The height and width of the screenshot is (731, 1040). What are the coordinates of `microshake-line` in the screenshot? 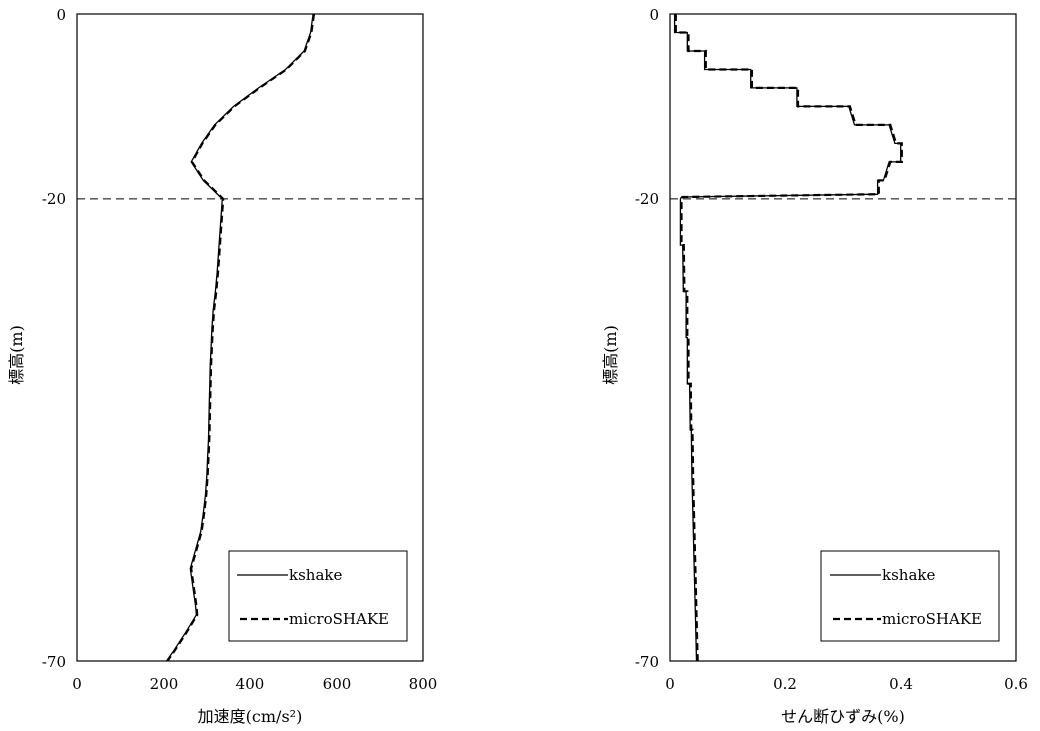 It's located at (241, 337).